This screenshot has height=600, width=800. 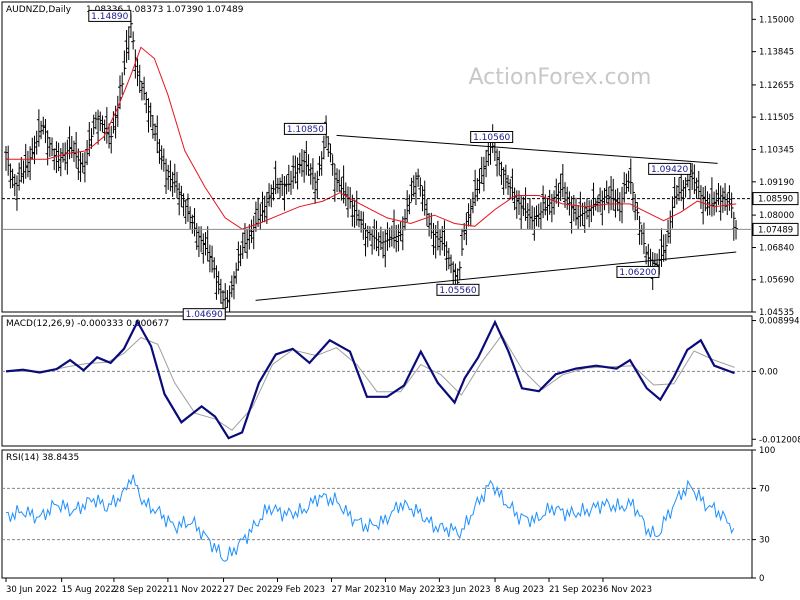 I want to click on price-annotation: 1.09420, so click(x=670, y=168).